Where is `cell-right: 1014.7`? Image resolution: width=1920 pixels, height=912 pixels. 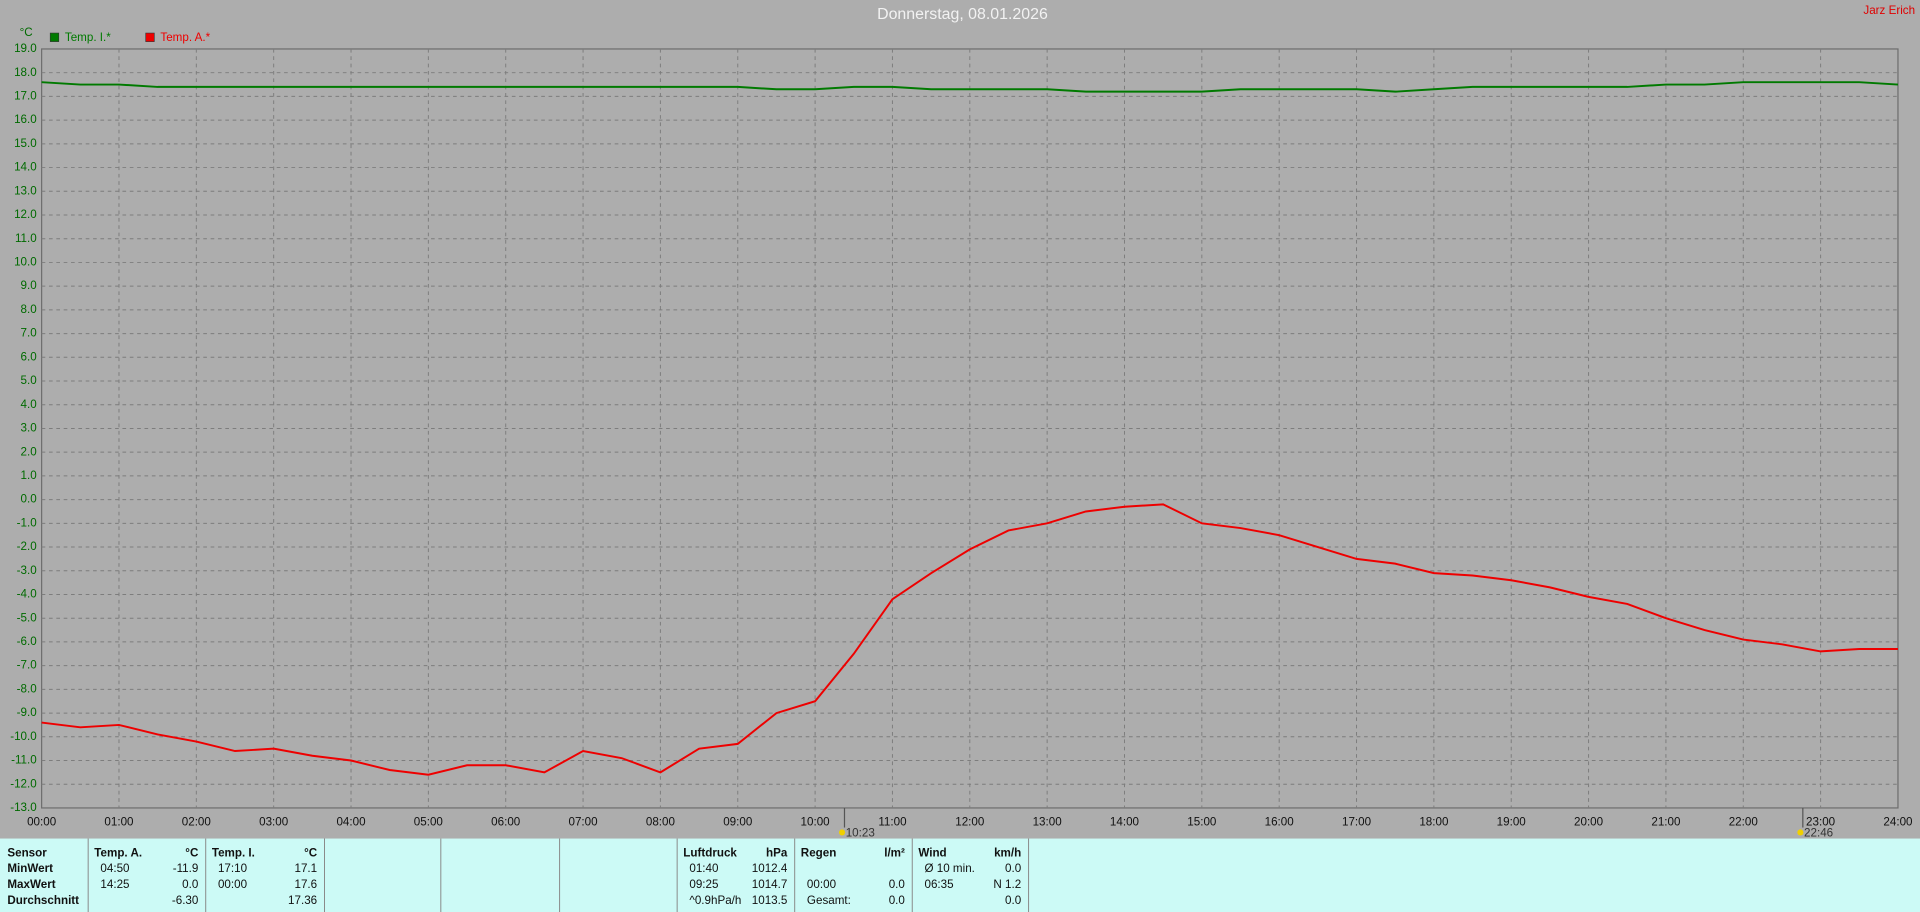
cell-right: 1014.7 is located at coordinates (770, 884).